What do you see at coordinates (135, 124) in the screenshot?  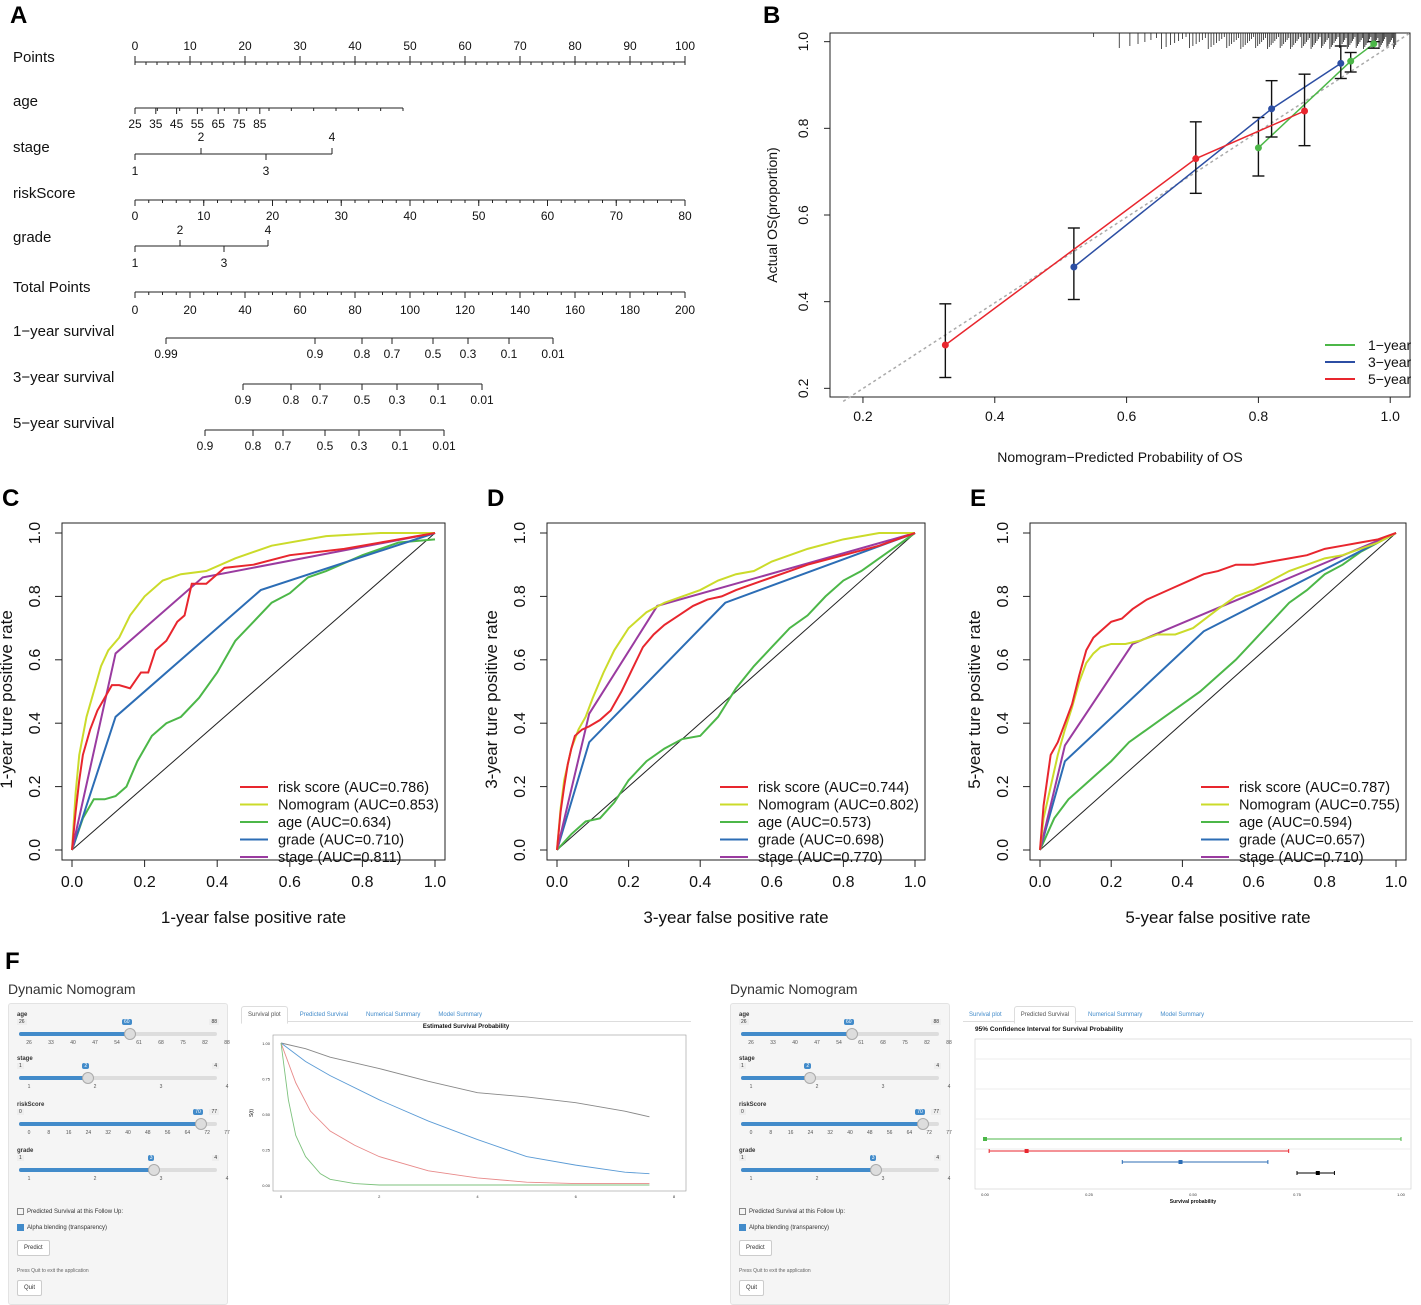 I see `age-tick-label: 25` at bounding box center [135, 124].